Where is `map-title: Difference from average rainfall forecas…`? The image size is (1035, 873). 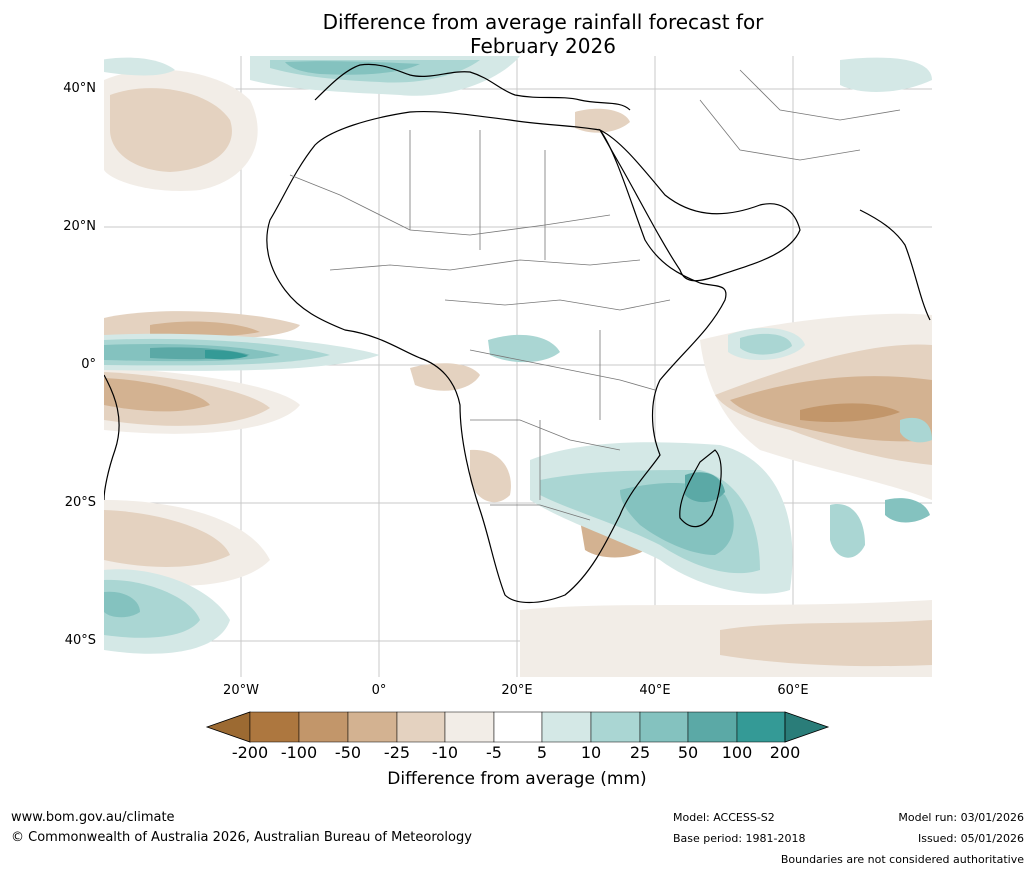
map-title: Difference from average rainfall forecas… is located at coordinates (543, 34).